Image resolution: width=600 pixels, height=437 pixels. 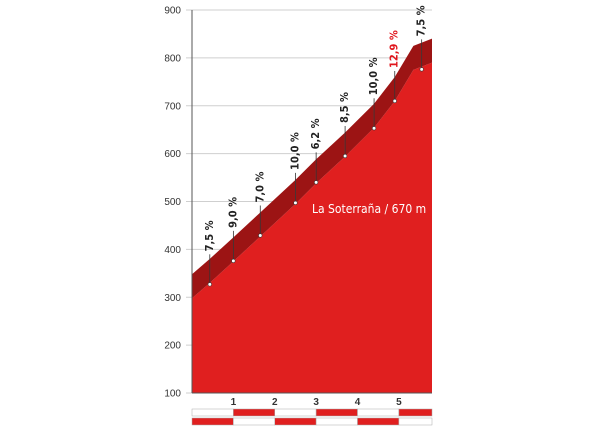 What do you see at coordinates (394, 49) in the screenshot?
I see `gradient-label: 12,9 %` at bounding box center [394, 49].